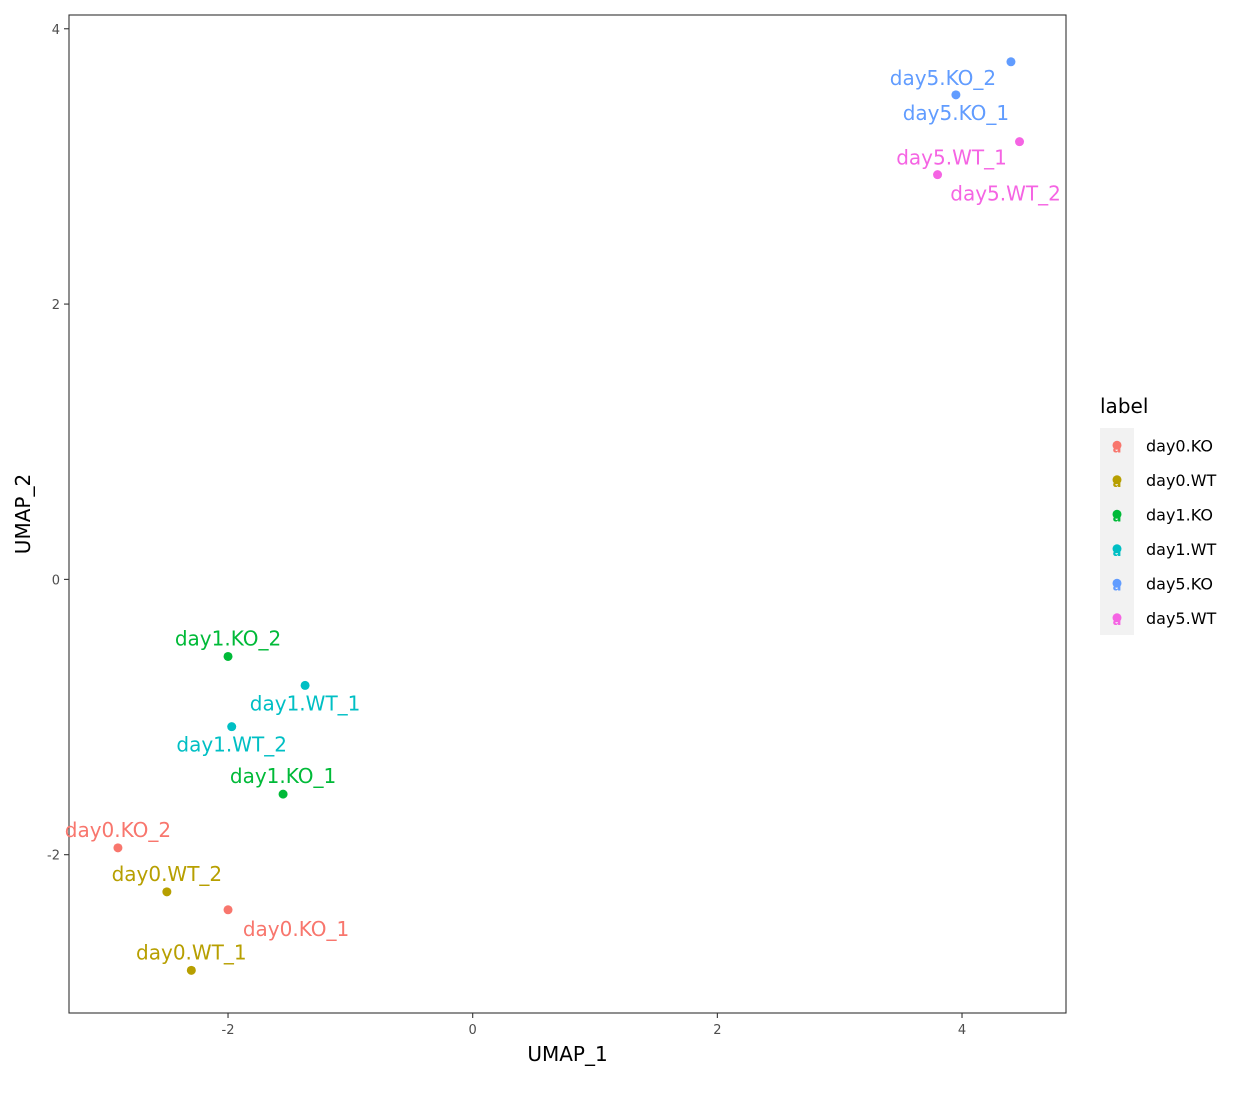 The image size is (1238, 1110). Describe the element at coordinates (1181, 480) in the screenshot. I see `legend-entry-label: day0.WT` at that location.